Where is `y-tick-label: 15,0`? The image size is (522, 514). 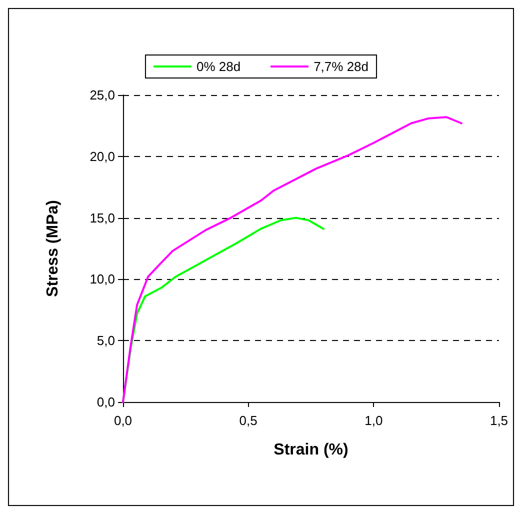
y-tick-label: 15,0 is located at coordinates (102, 218).